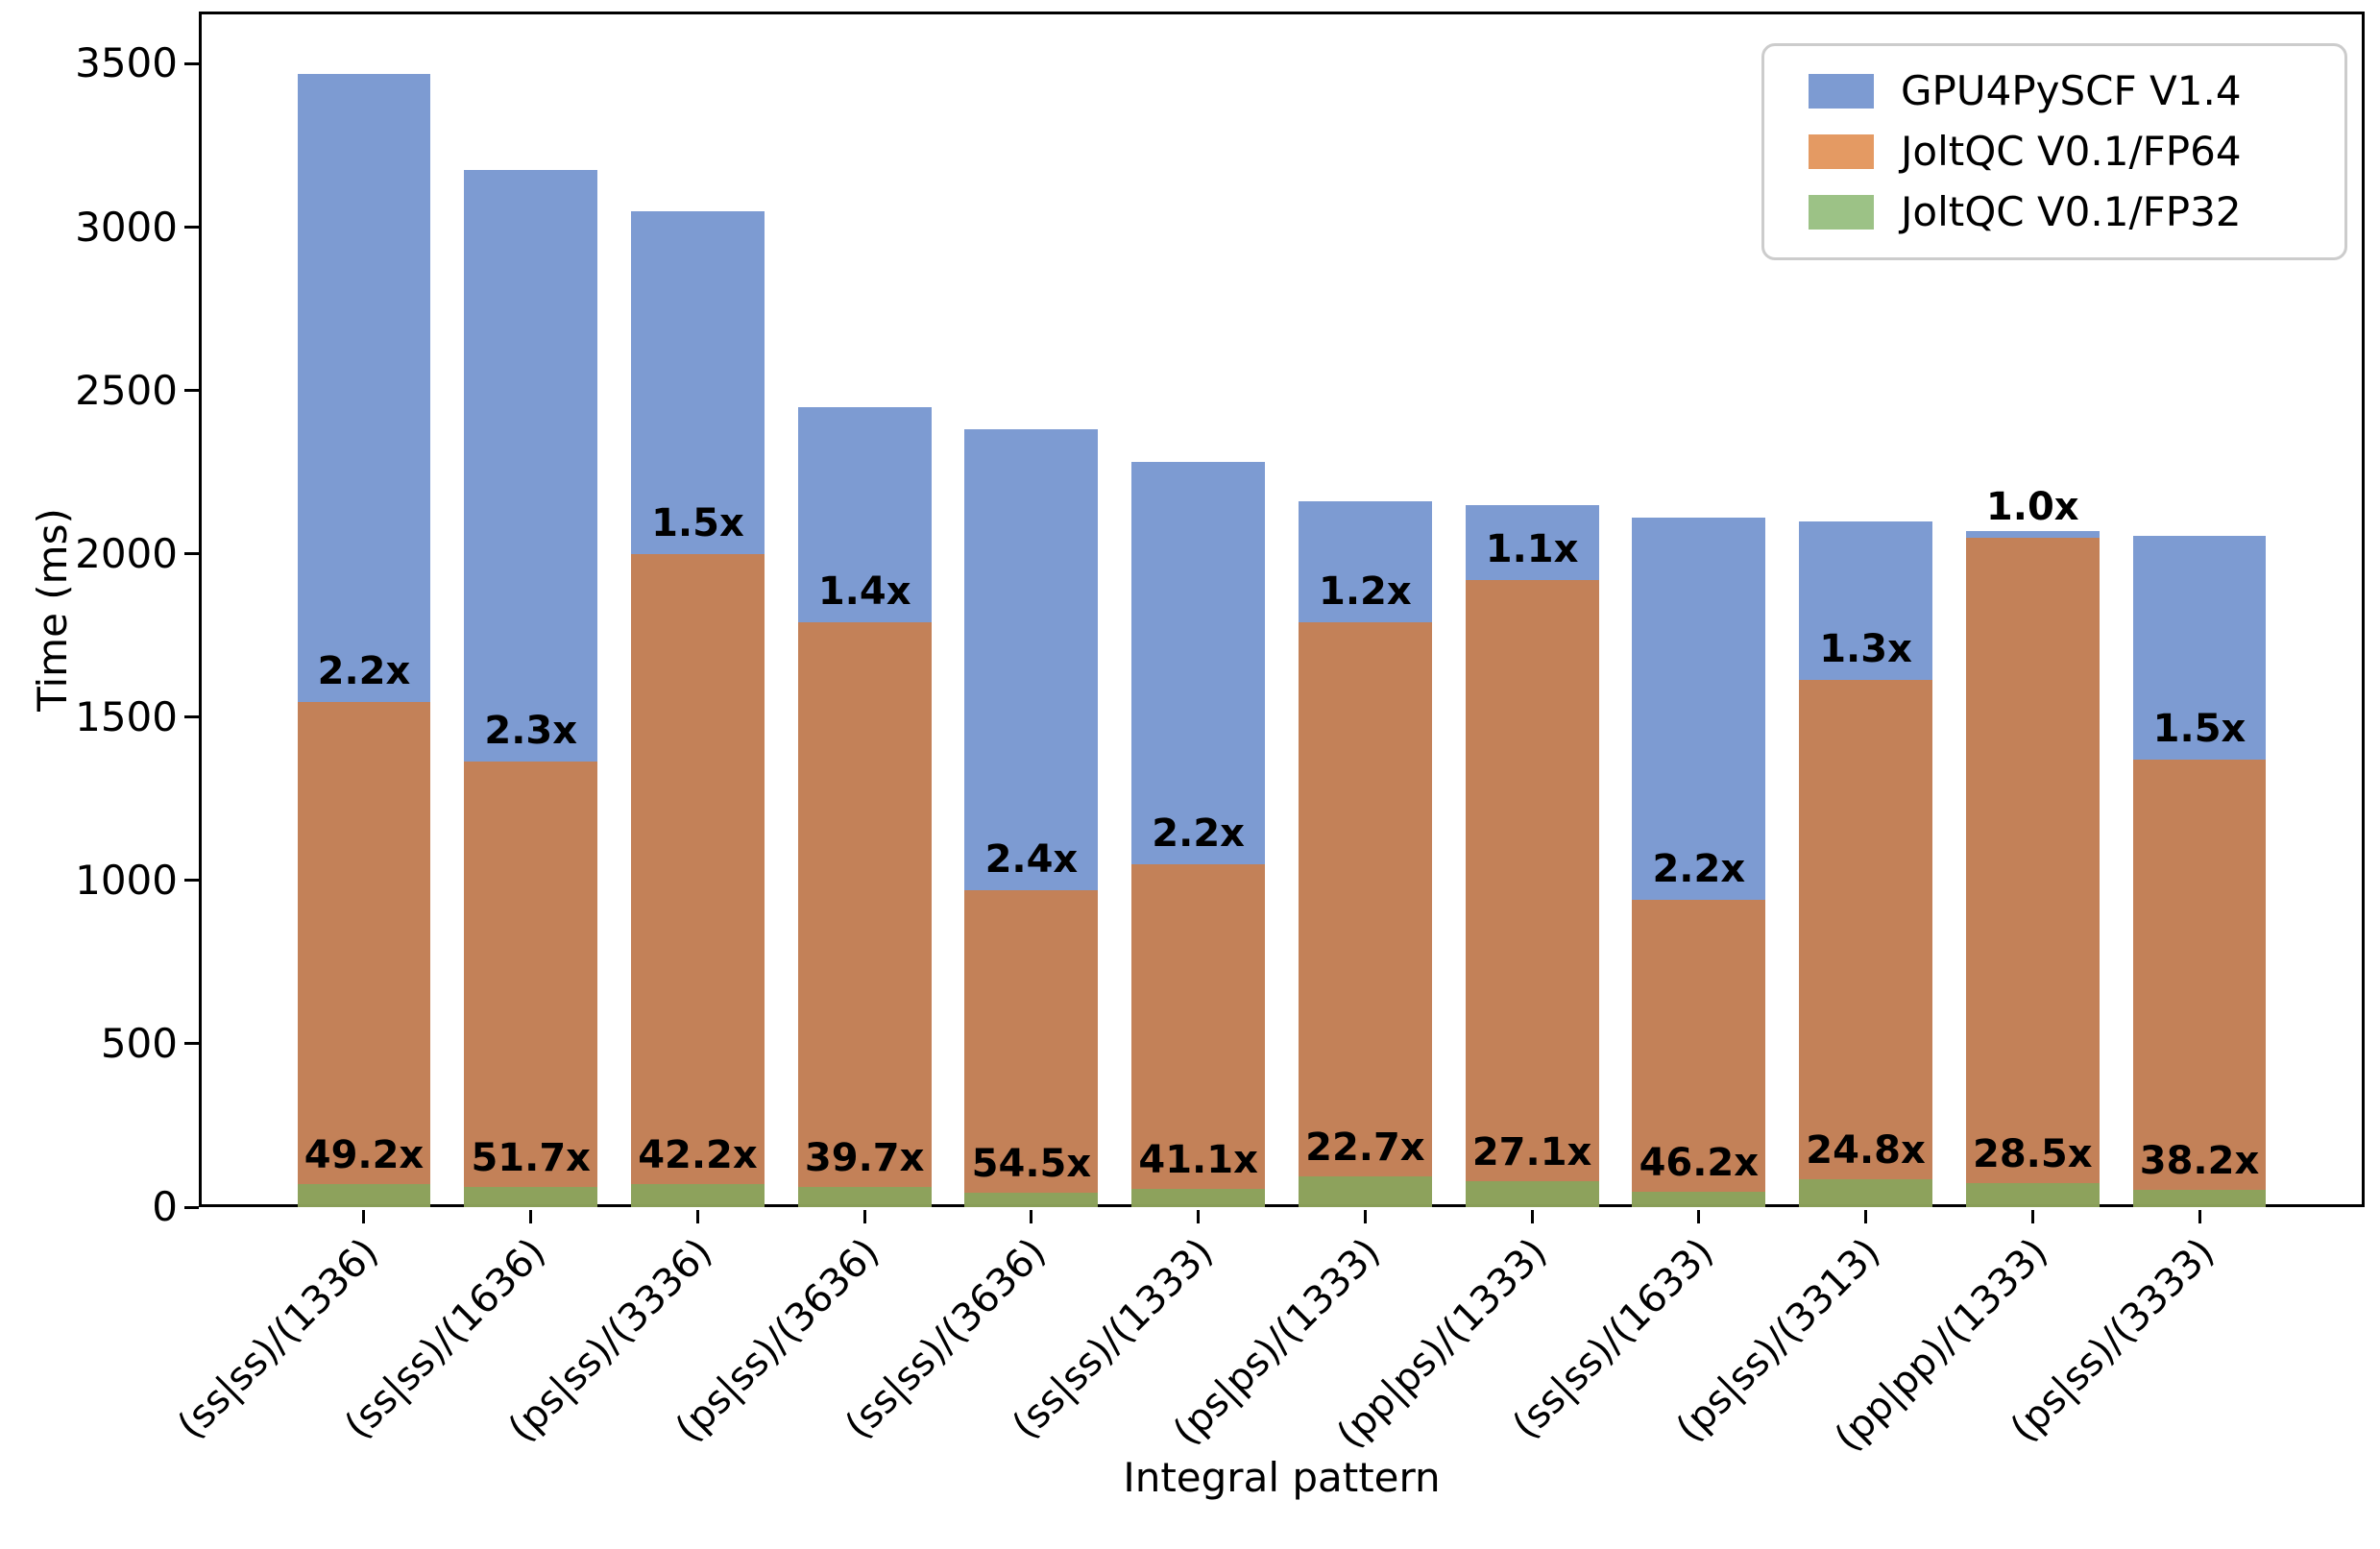 This screenshot has width=2380, height=1549. I want to click on legend-label: JoltQC V0.1/FP64, so click(2071, 151).